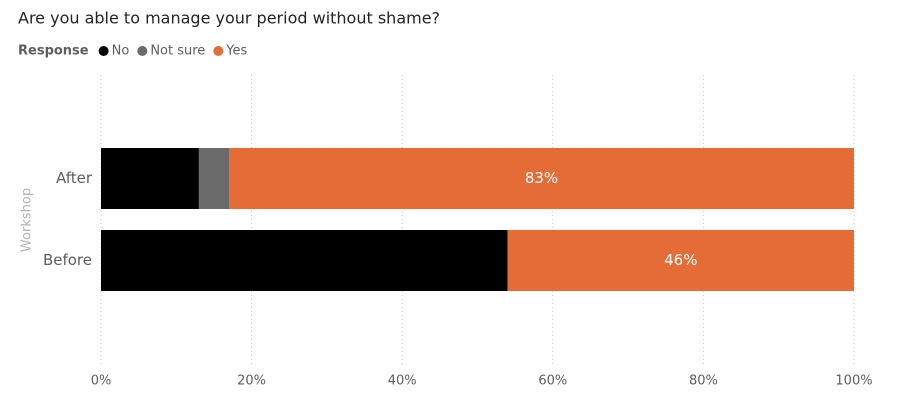  I want to click on x-tick-label: 80%, so click(703, 381).